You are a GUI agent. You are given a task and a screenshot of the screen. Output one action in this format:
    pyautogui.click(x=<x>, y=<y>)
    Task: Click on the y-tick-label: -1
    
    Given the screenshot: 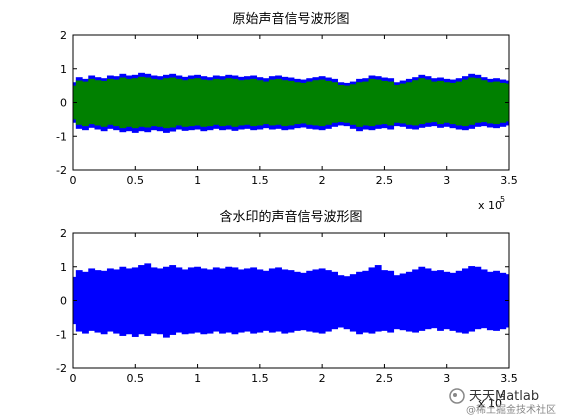 What is the action you would take?
    pyautogui.click(x=61, y=136)
    